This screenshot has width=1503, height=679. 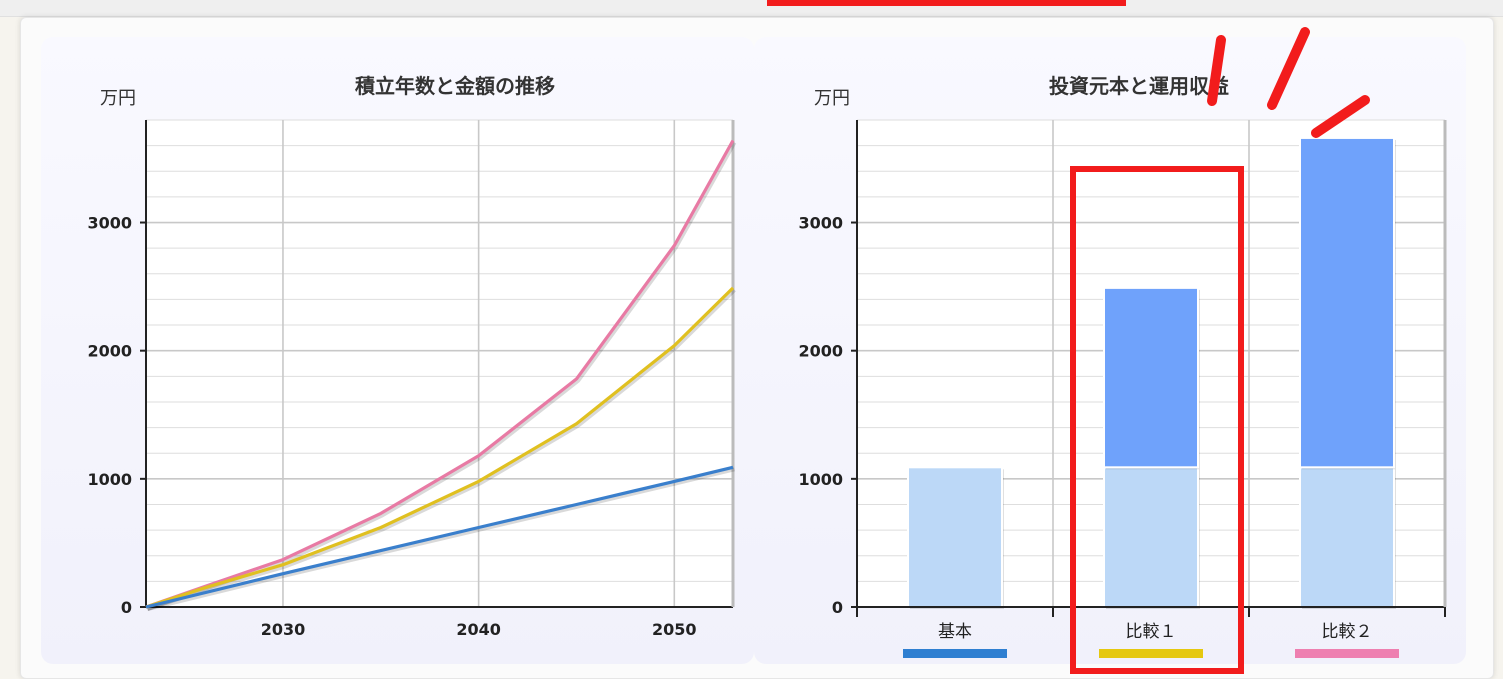 I want to click on line-series, so click(x=439, y=537).